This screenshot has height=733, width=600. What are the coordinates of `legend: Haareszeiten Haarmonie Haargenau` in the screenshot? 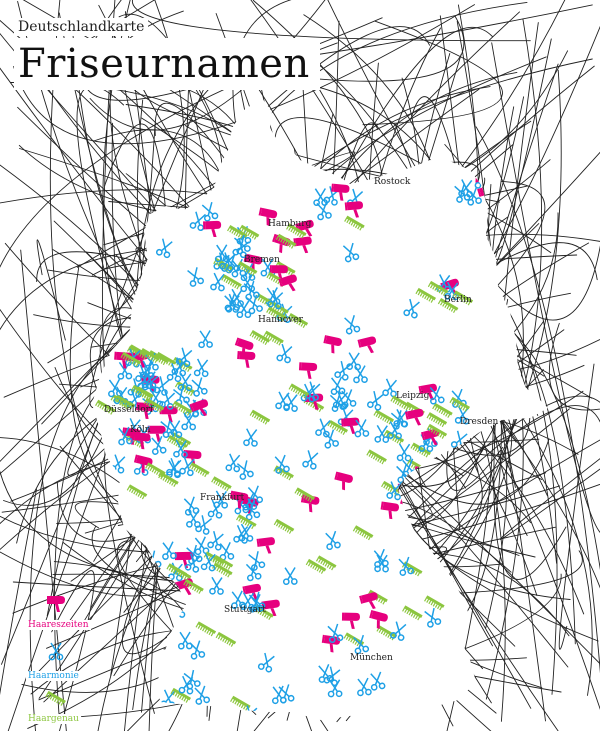 It's located at (66, 661).